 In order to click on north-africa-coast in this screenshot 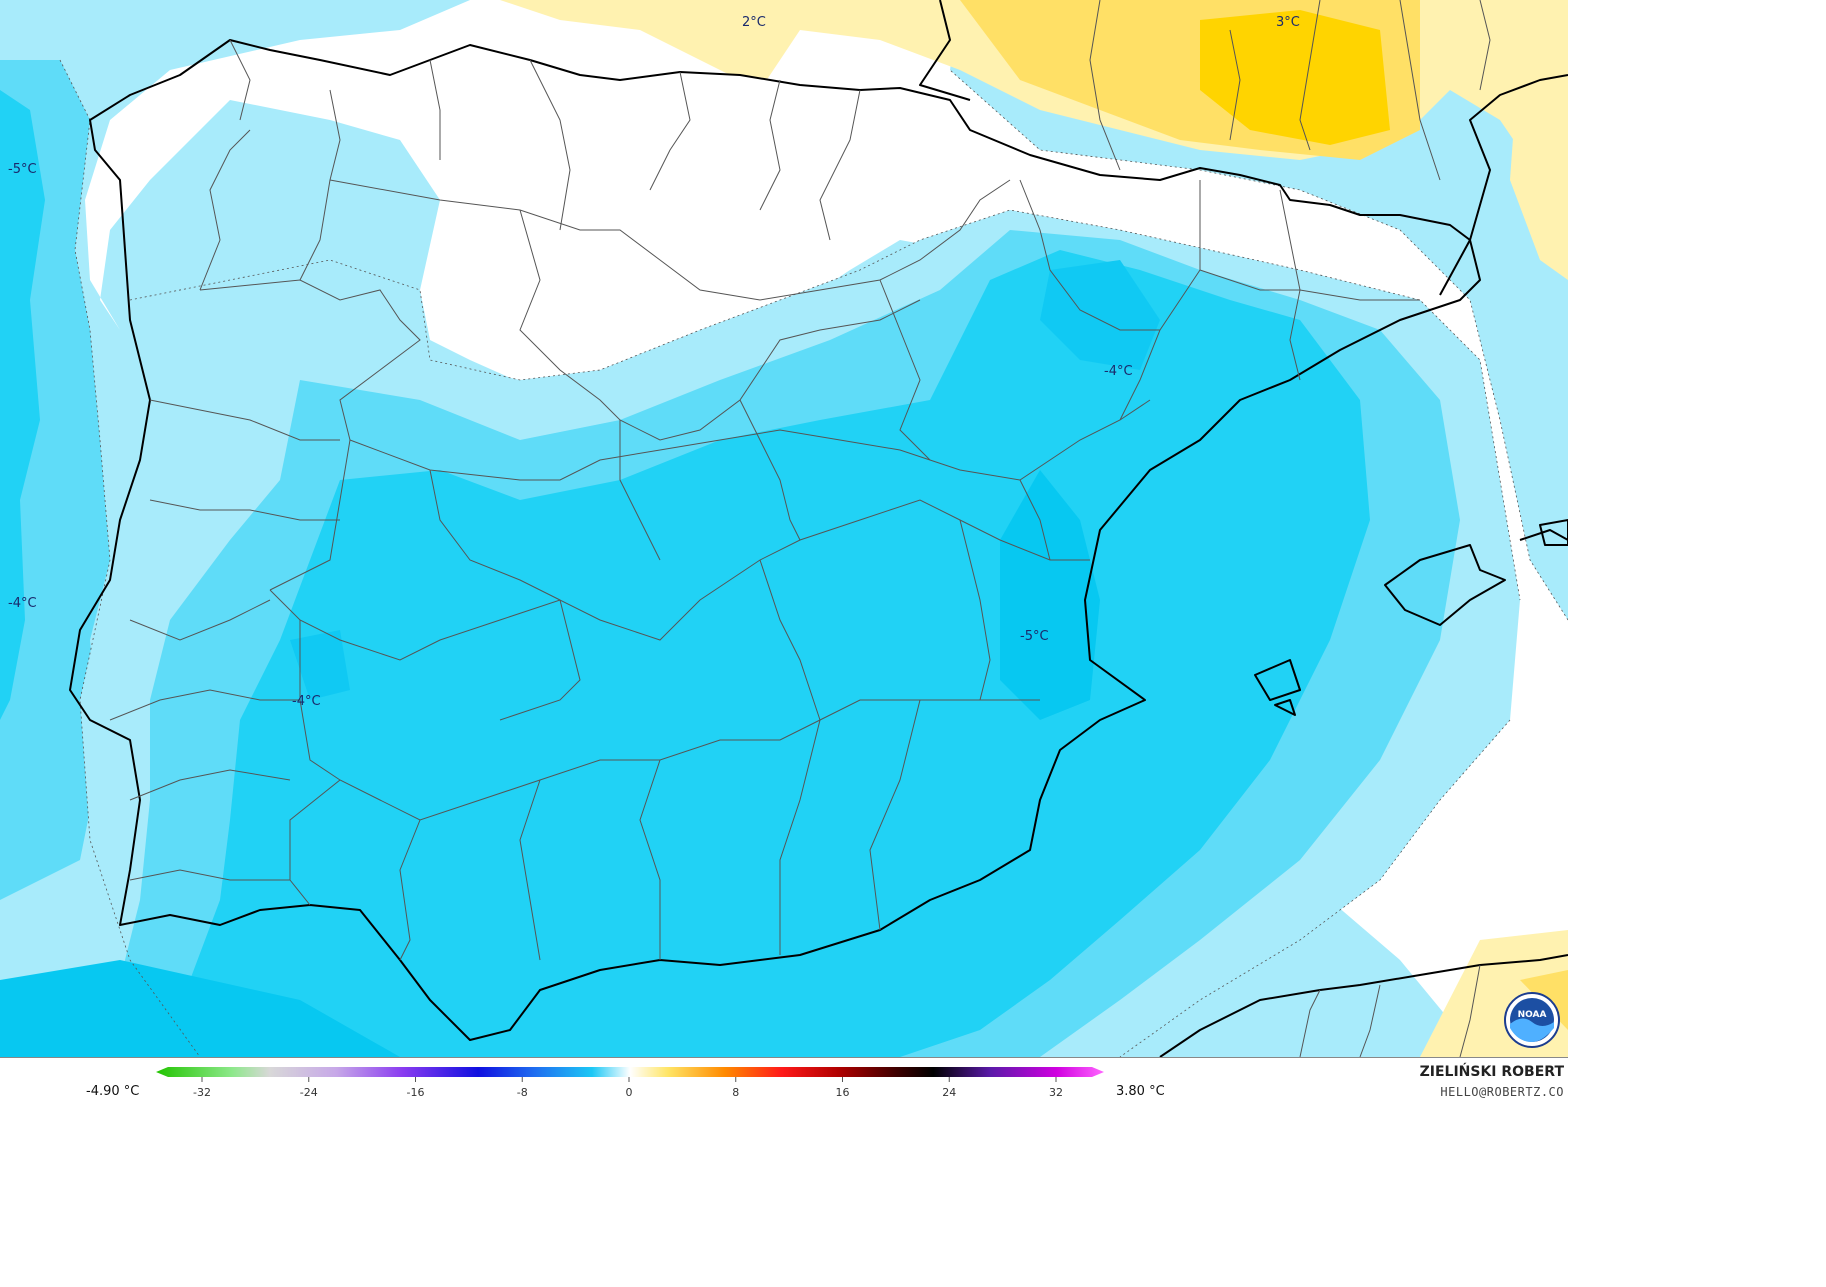, I will do `click(1363, 1005)`.